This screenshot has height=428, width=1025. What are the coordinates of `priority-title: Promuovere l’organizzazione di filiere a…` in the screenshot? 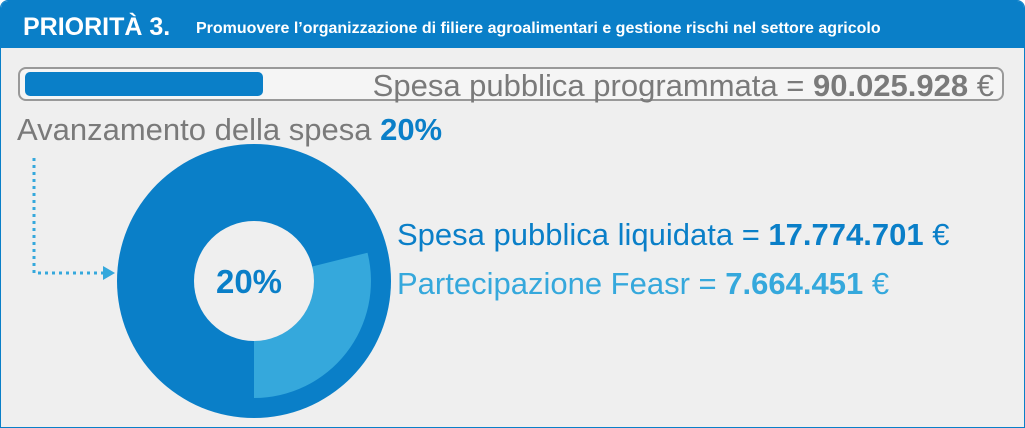 It's located at (538, 28).